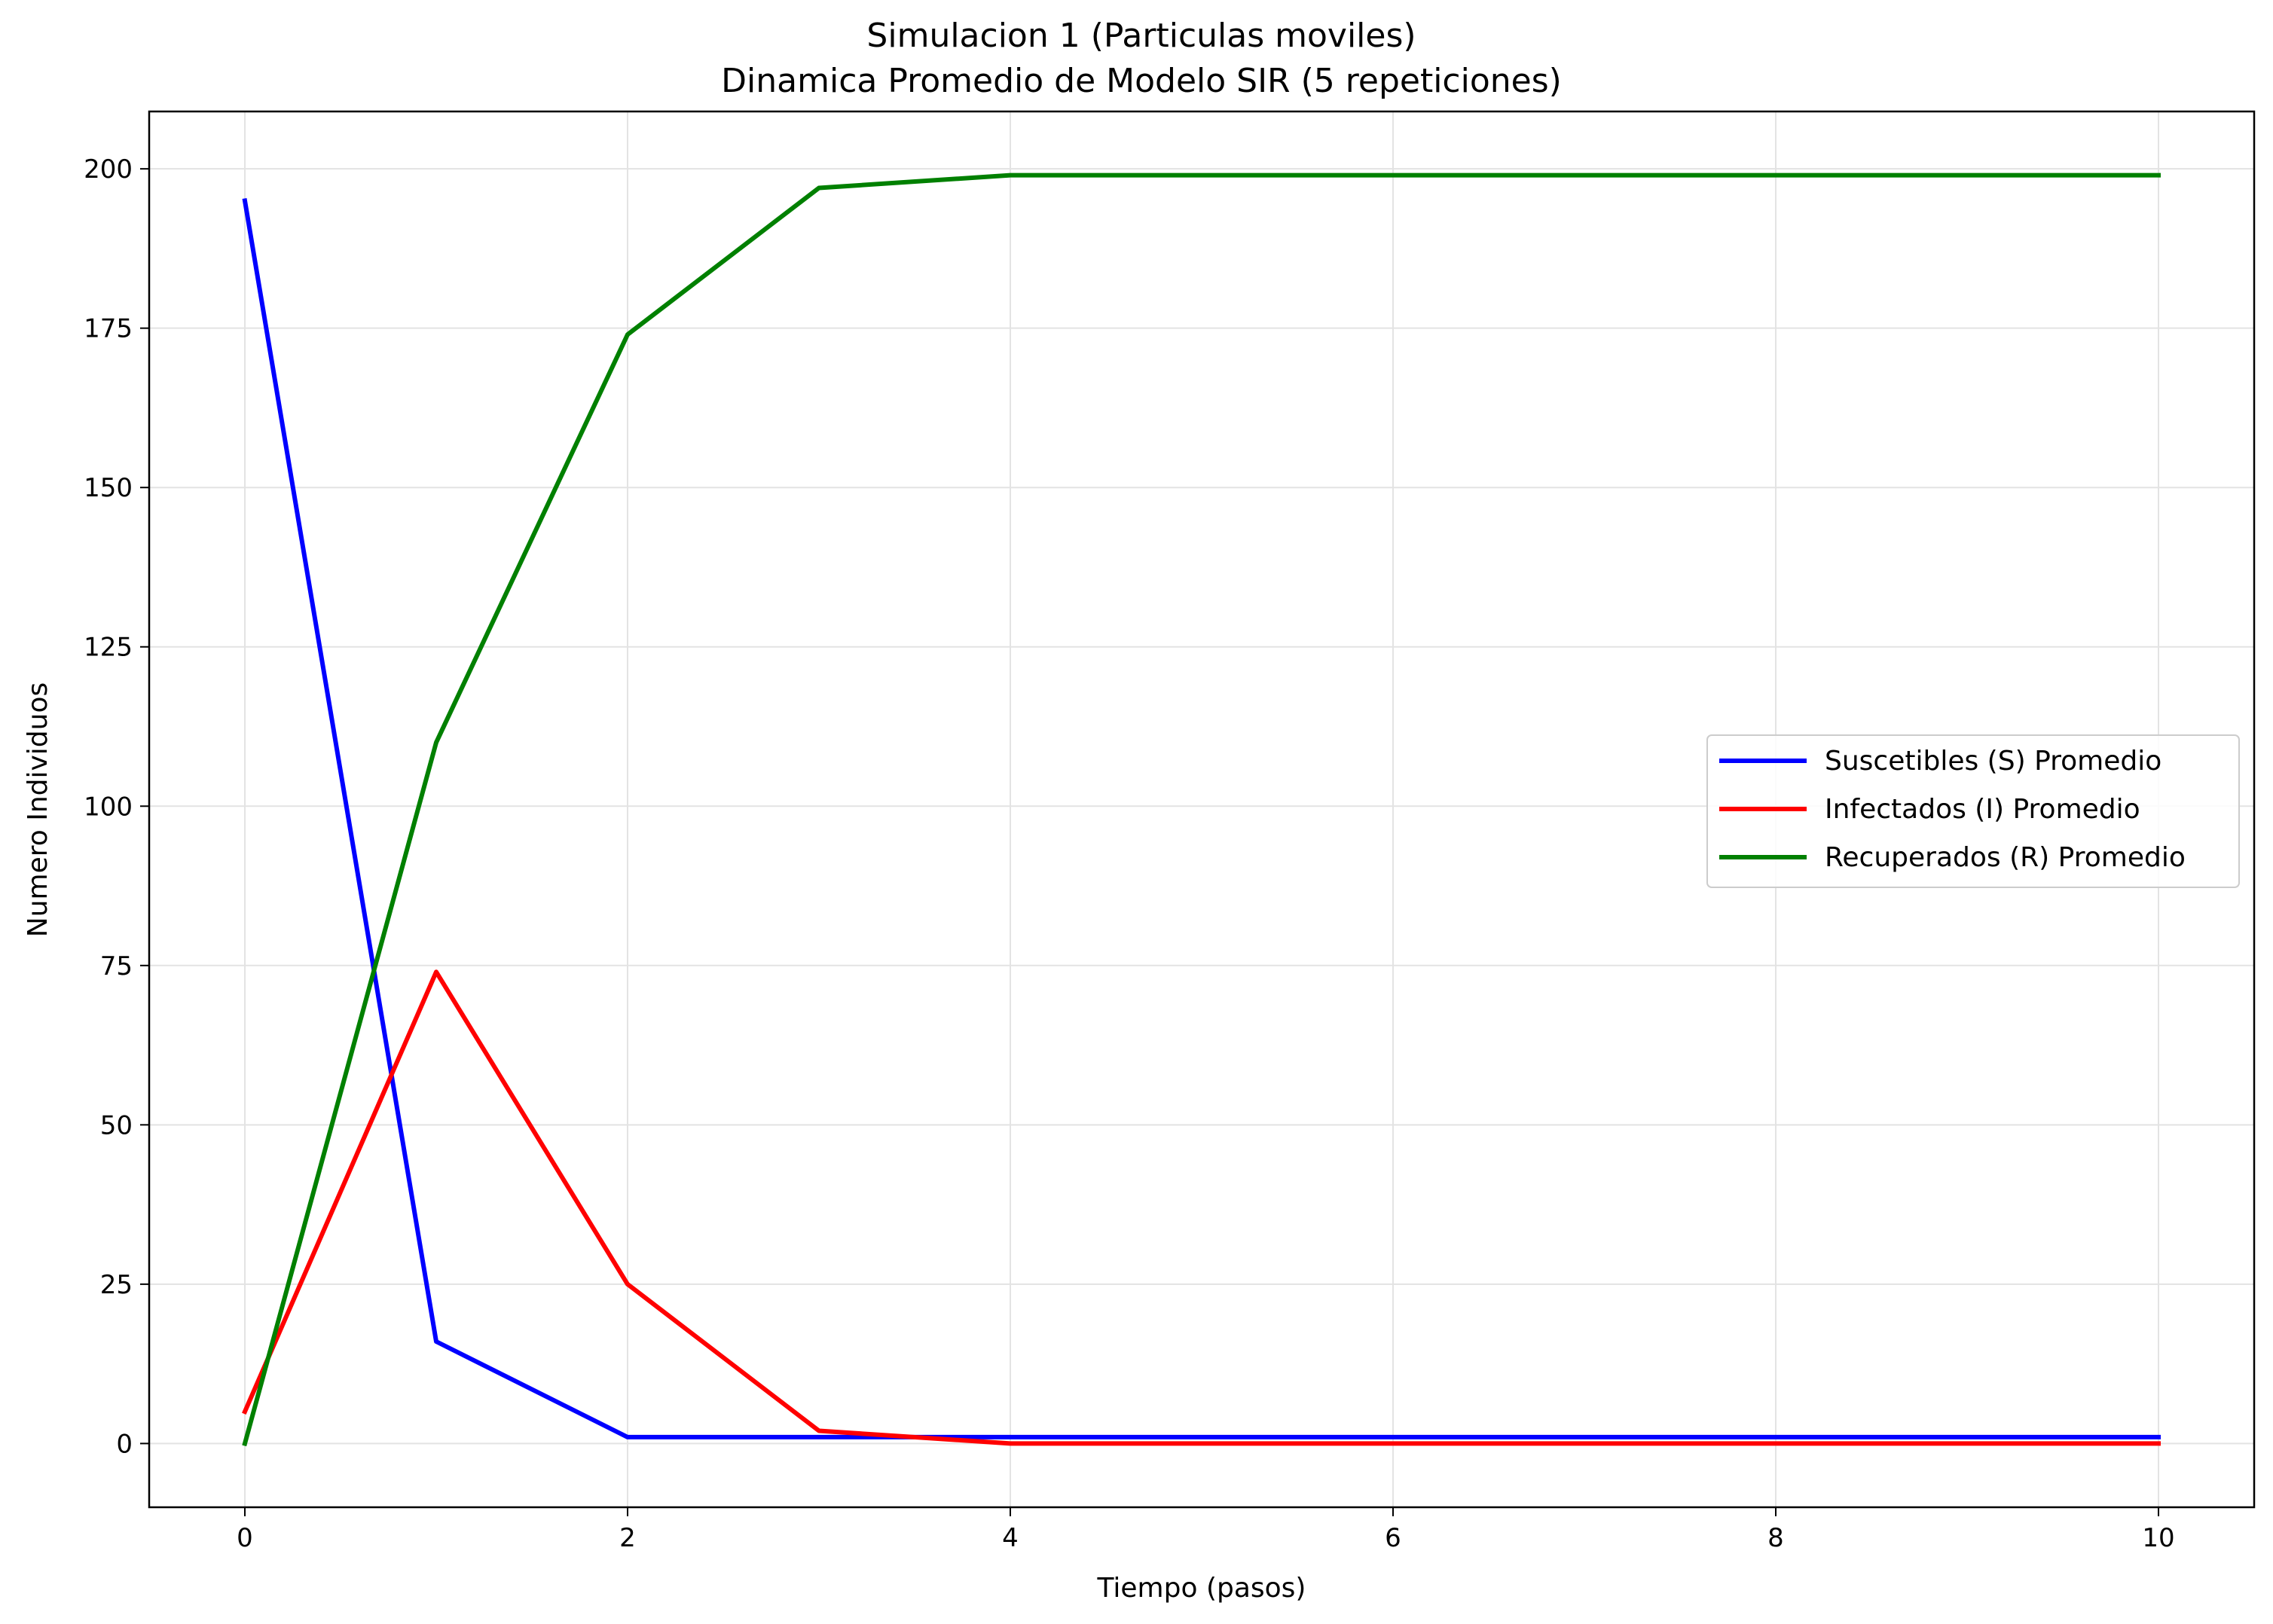 The height and width of the screenshot is (1624, 2273). I want to click on y-axis-ticks: 0 25 50 75 100 125 150 175 200, so click(116, 807).